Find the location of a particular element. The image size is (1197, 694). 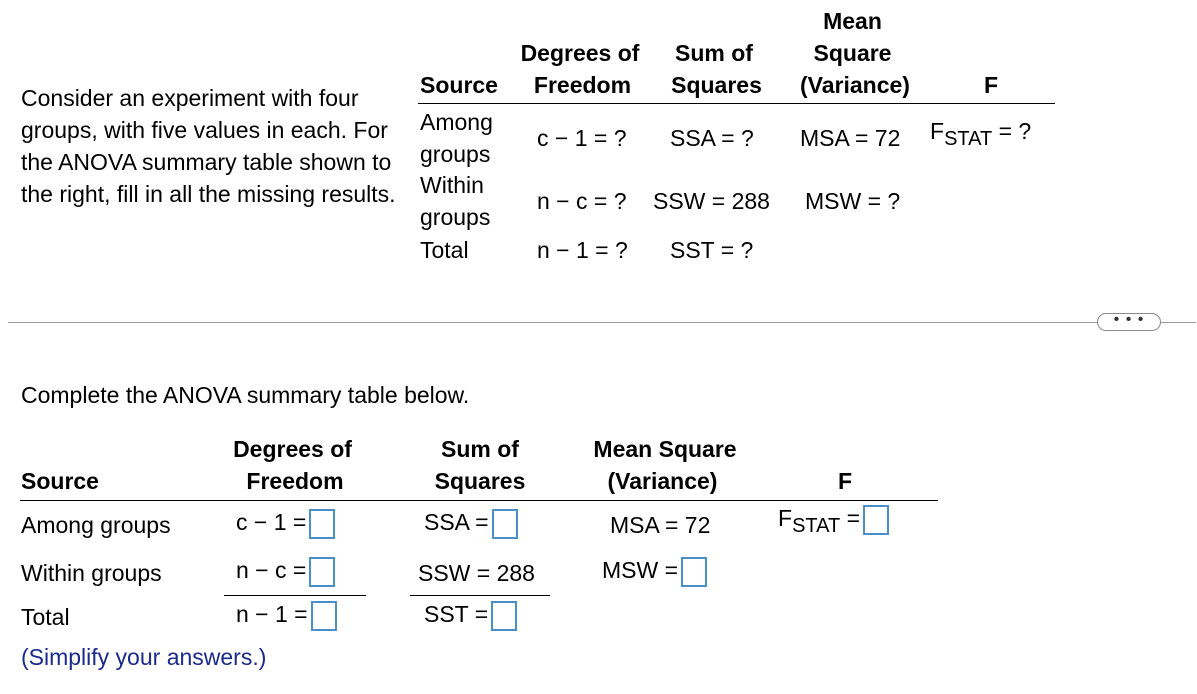

df-within-input is located at coordinates (322, 572).